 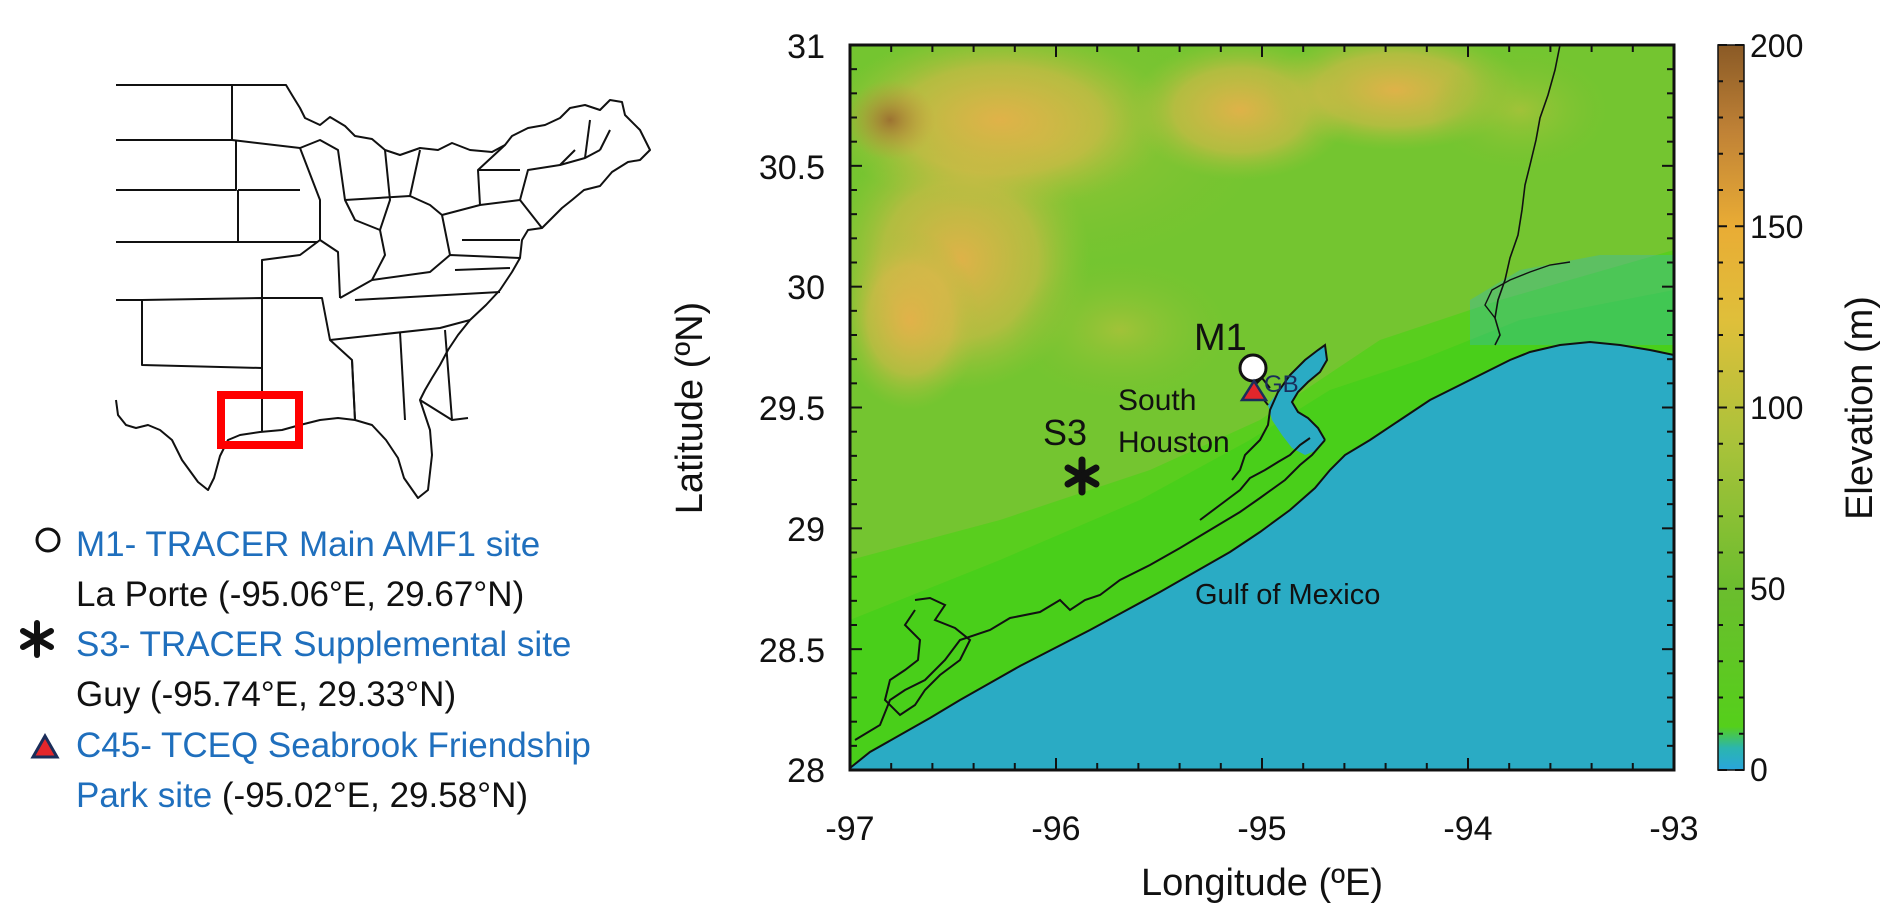 I want to click on m1-site-marker, so click(x=1253, y=368).